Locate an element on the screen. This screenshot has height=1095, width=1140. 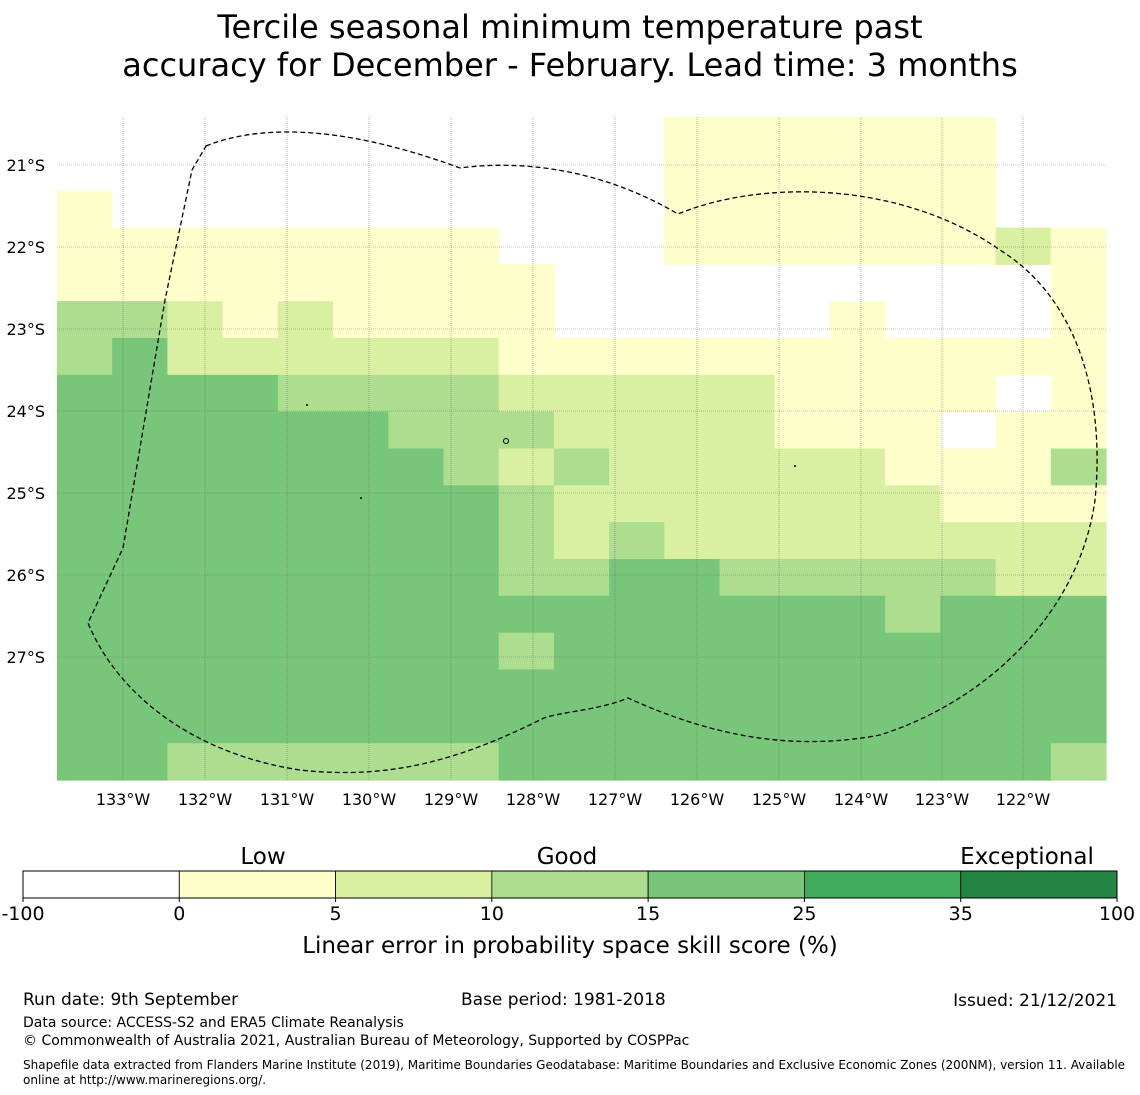
latitude-label: 23°S is located at coordinates (25, 329).